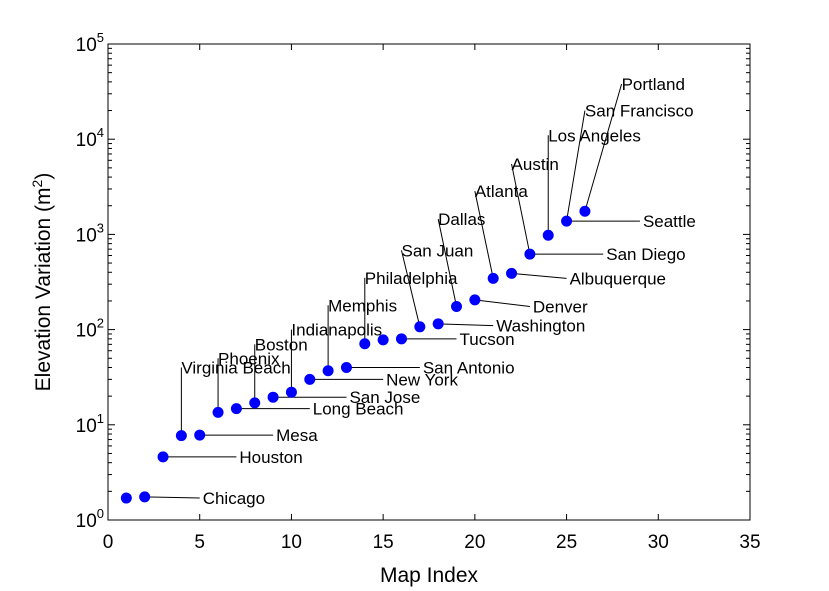  What do you see at coordinates (336, 330) in the screenshot?
I see `city-label: Indianapolis` at bounding box center [336, 330].